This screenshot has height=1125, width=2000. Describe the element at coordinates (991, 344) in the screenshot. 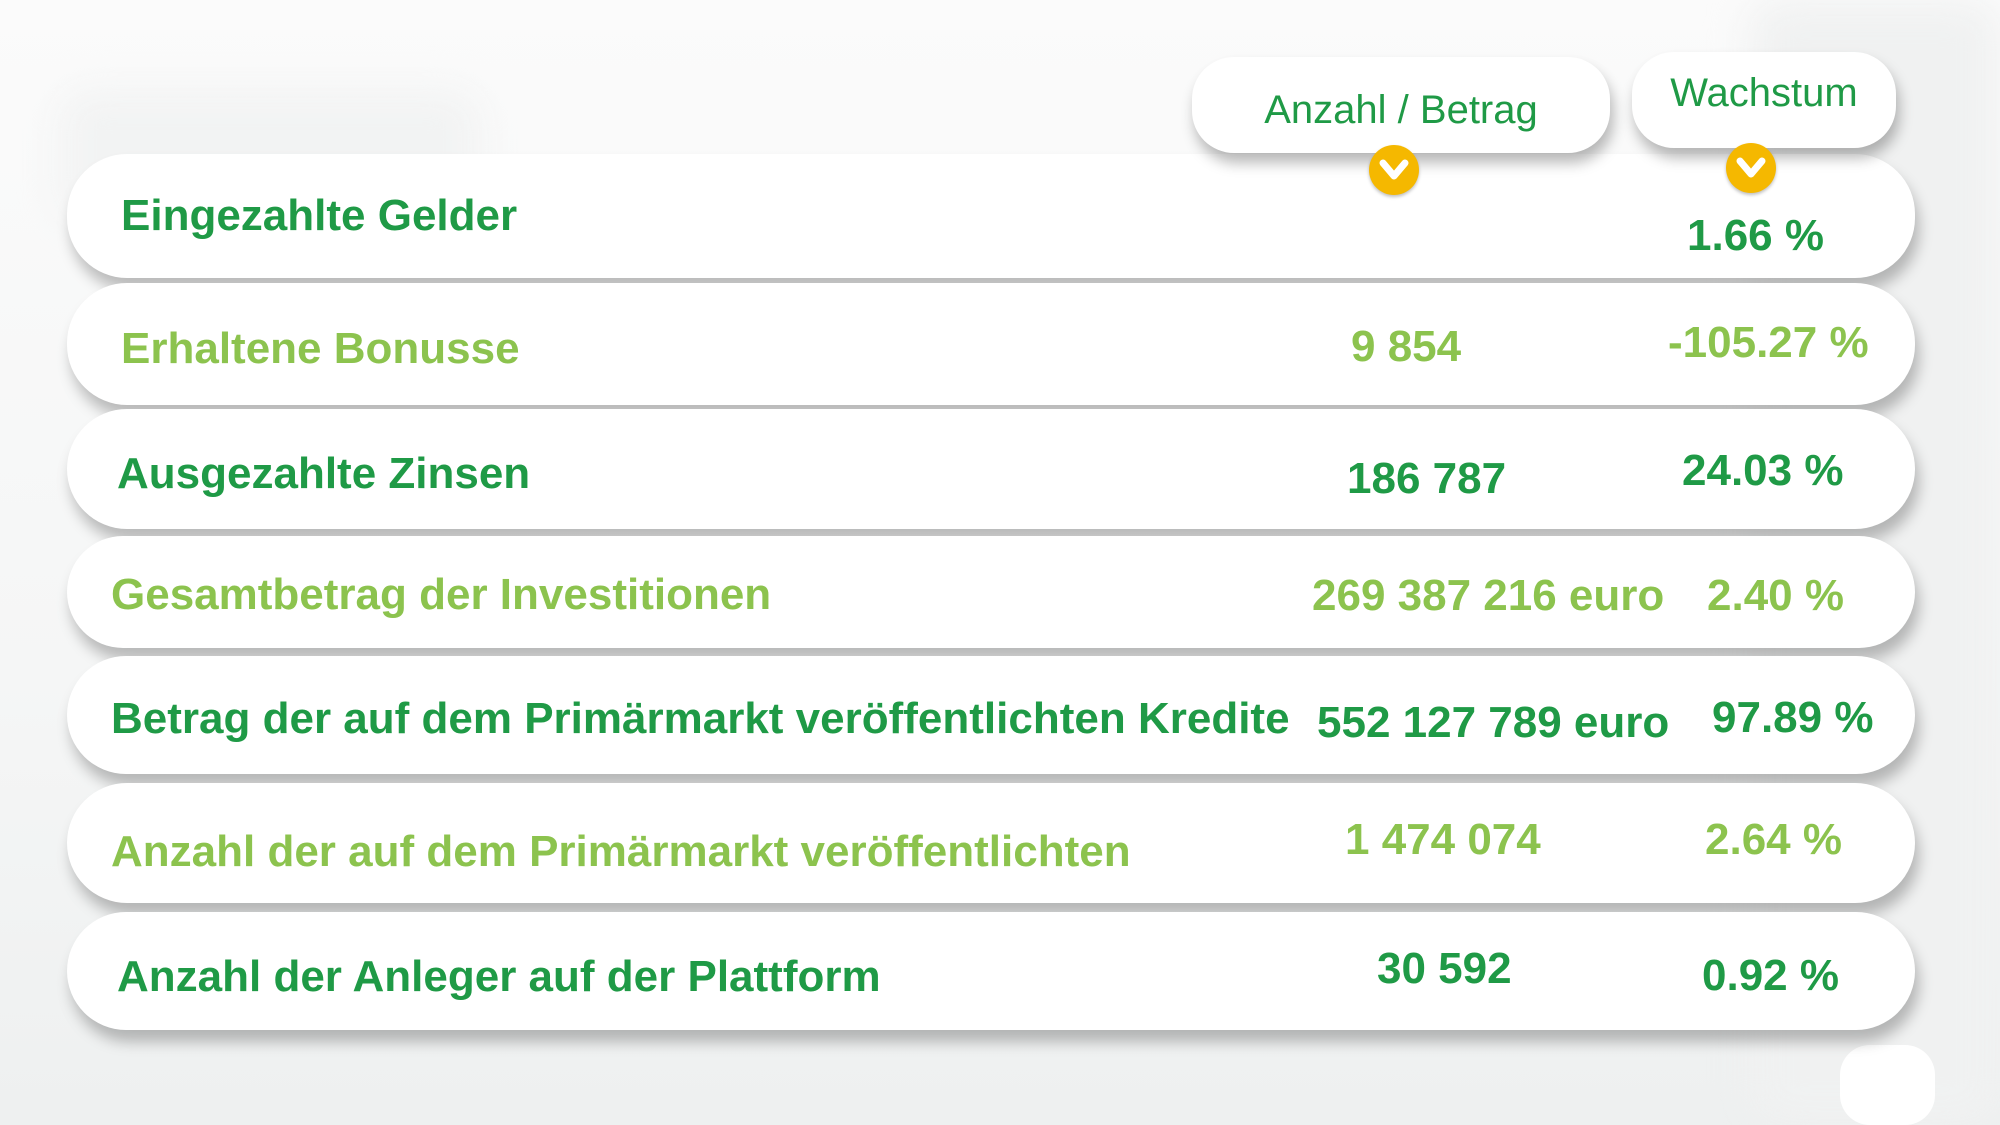

I see `stat-row-received-bonuses: Erhaltene Bonusse 9 854 -105.27 %` at that location.